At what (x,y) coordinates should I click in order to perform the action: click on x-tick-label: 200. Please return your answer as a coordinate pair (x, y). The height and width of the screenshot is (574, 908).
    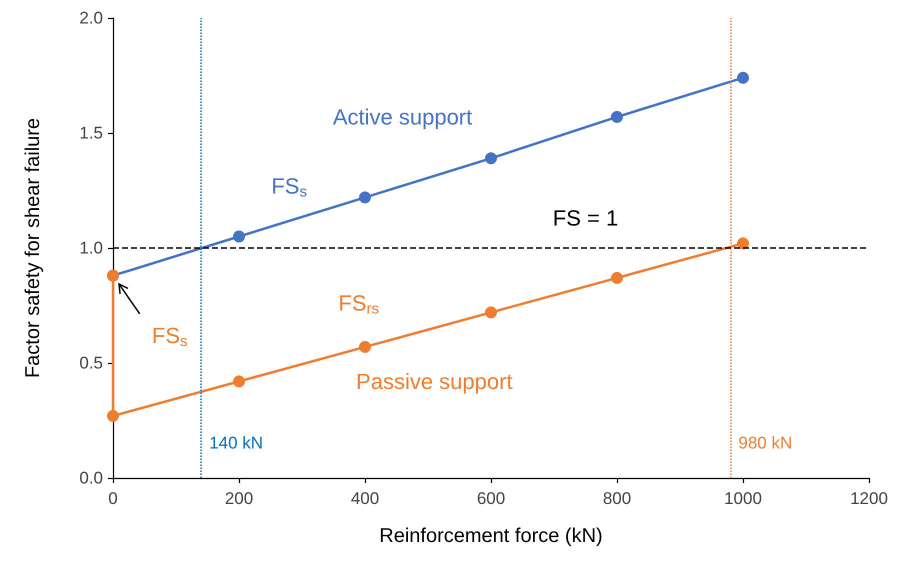
    Looking at the image, I should click on (239, 498).